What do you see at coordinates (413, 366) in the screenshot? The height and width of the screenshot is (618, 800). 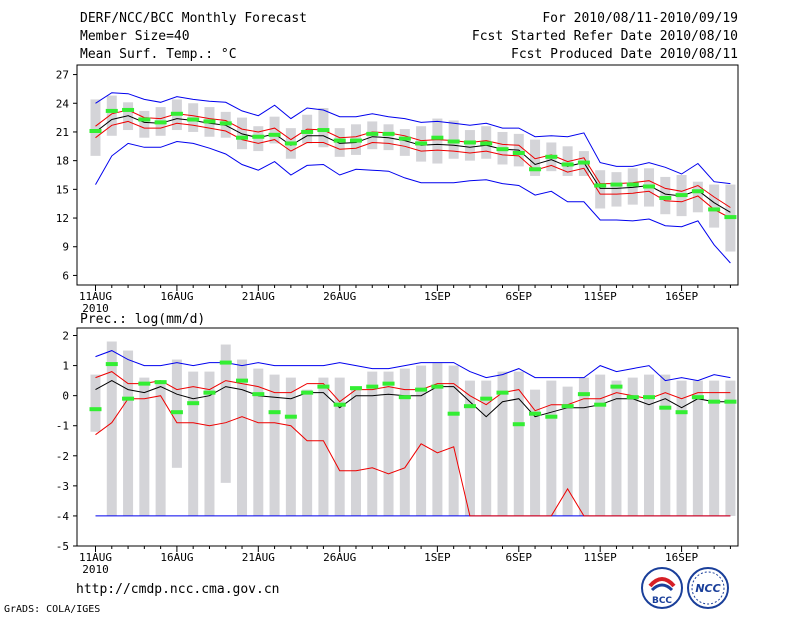 I see `panel2-envelope-high-line` at bounding box center [413, 366].